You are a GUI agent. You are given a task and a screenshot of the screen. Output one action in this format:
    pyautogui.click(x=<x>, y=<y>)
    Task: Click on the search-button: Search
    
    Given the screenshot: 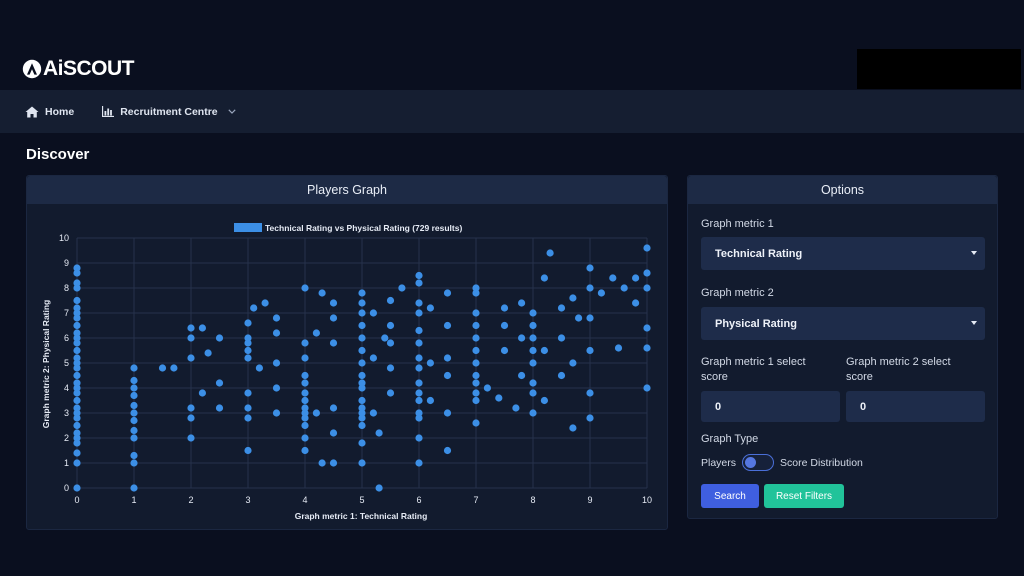 What is the action you would take?
    pyautogui.click(x=730, y=496)
    